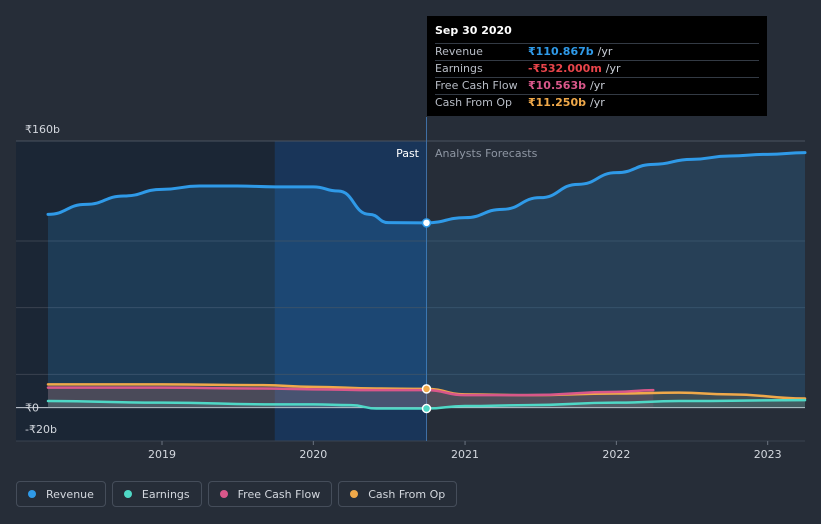 The height and width of the screenshot is (524, 821). I want to click on x-axis-labels: 2019 2020 2021 2022 2023, so click(465, 451).